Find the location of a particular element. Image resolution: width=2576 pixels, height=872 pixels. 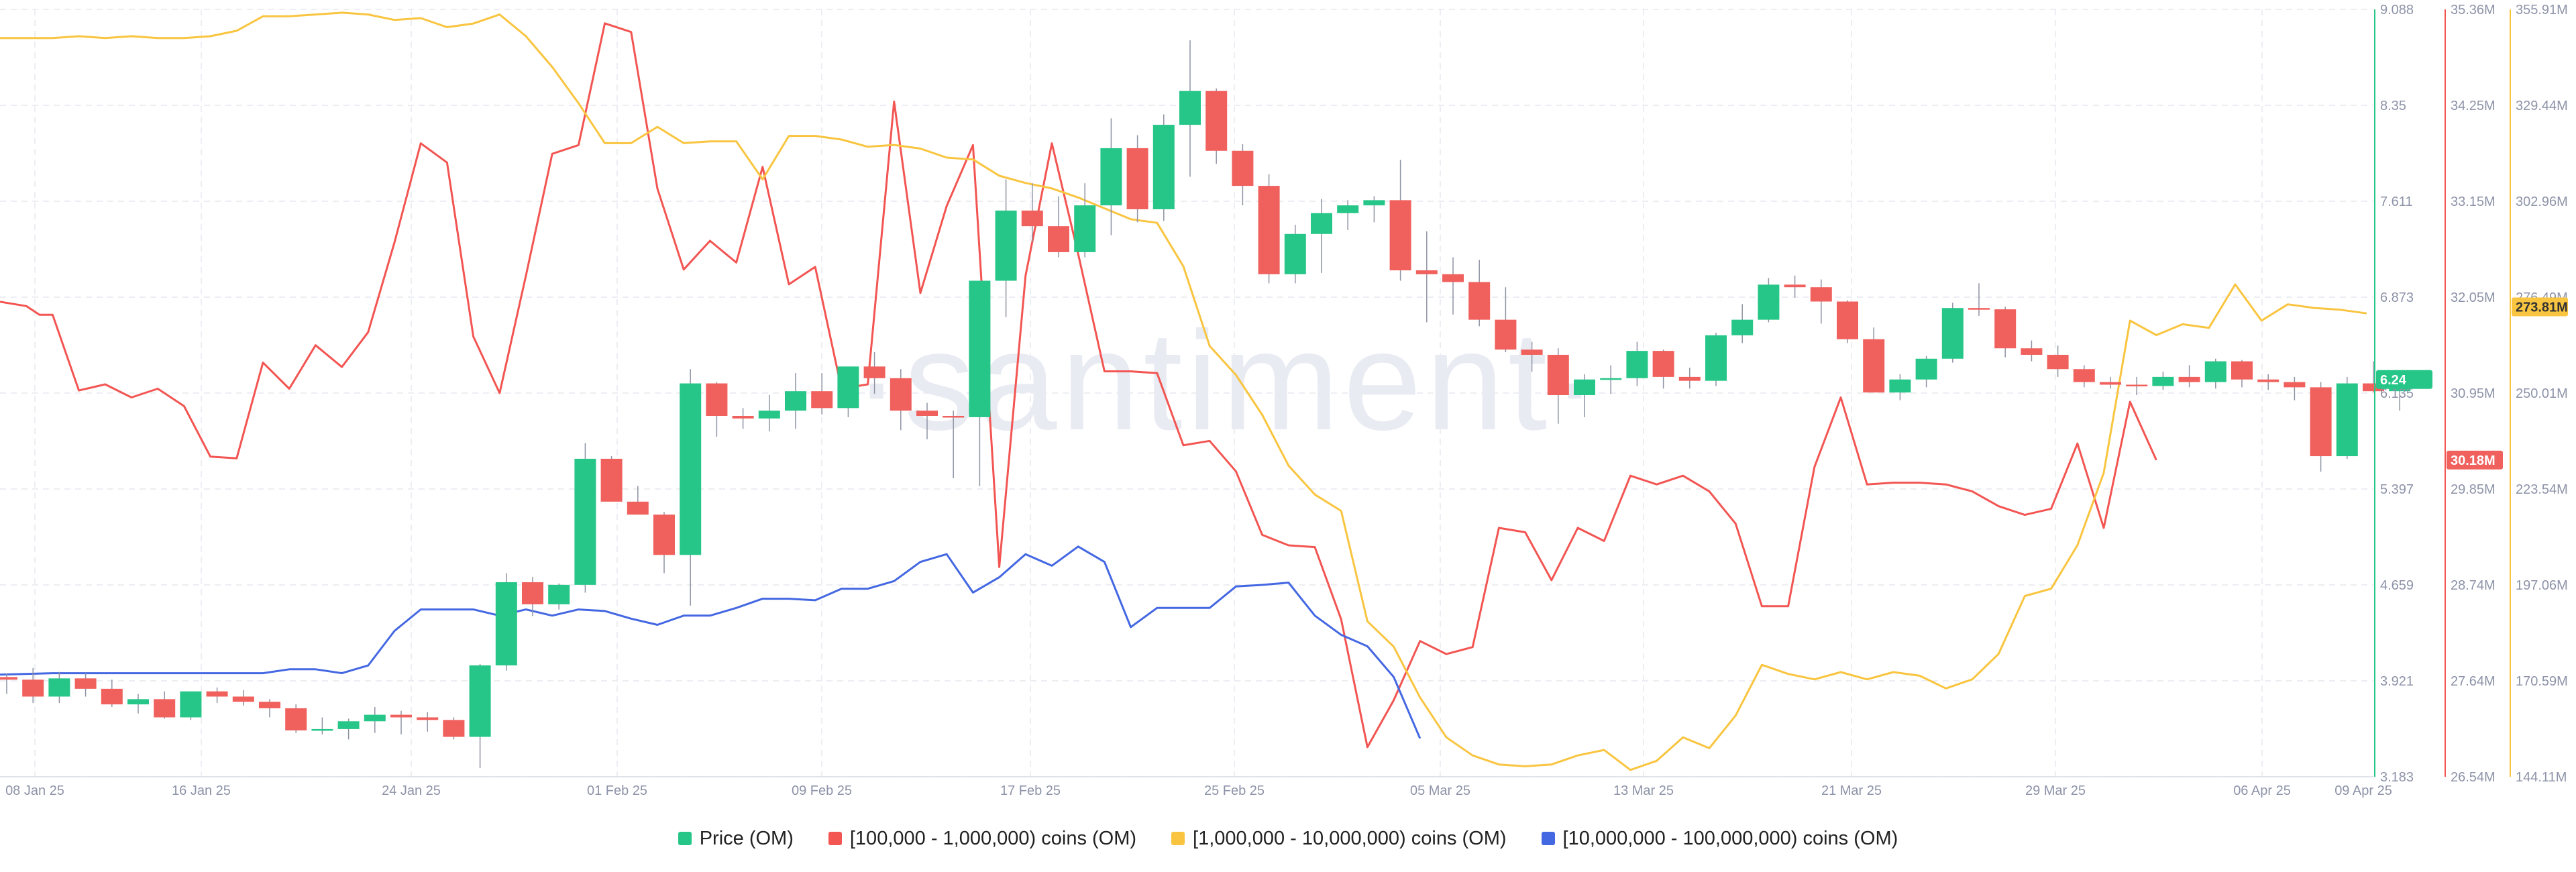

legend-label-price: Price (OM) is located at coordinates (746, 838).